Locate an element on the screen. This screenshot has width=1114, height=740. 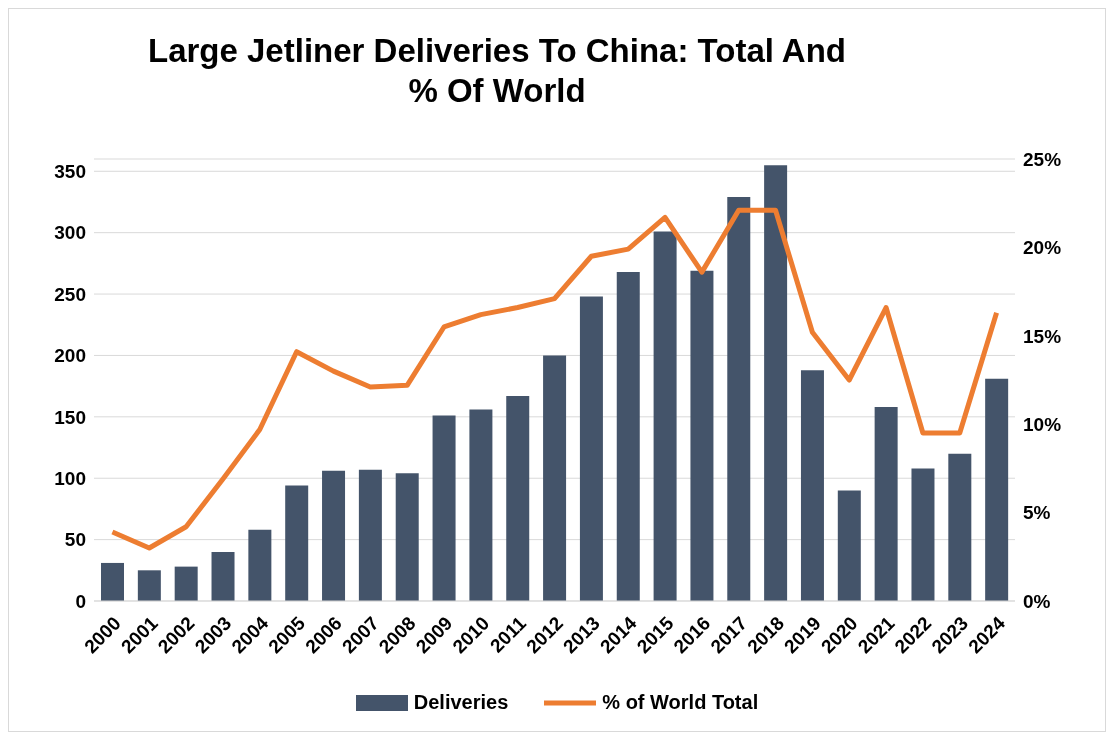
legend-label: Deliveries is located at coordinates (461, 702).